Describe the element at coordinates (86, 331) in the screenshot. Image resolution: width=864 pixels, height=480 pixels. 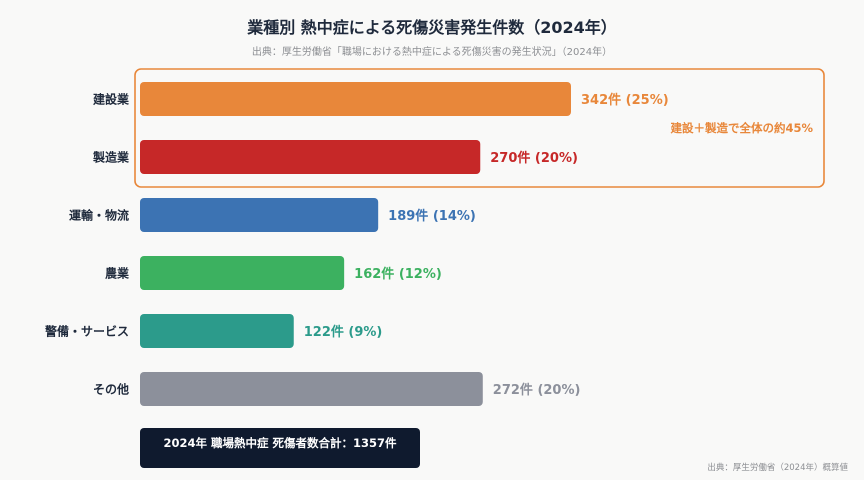
I see `category-label: 警備・サービス` at that location.